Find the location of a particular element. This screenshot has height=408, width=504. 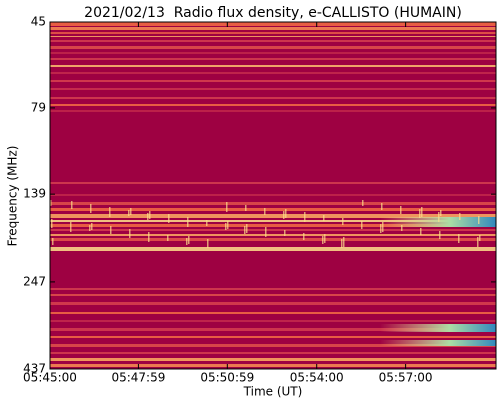

y-tick-label: 45 is located at coordinates (38, 22).